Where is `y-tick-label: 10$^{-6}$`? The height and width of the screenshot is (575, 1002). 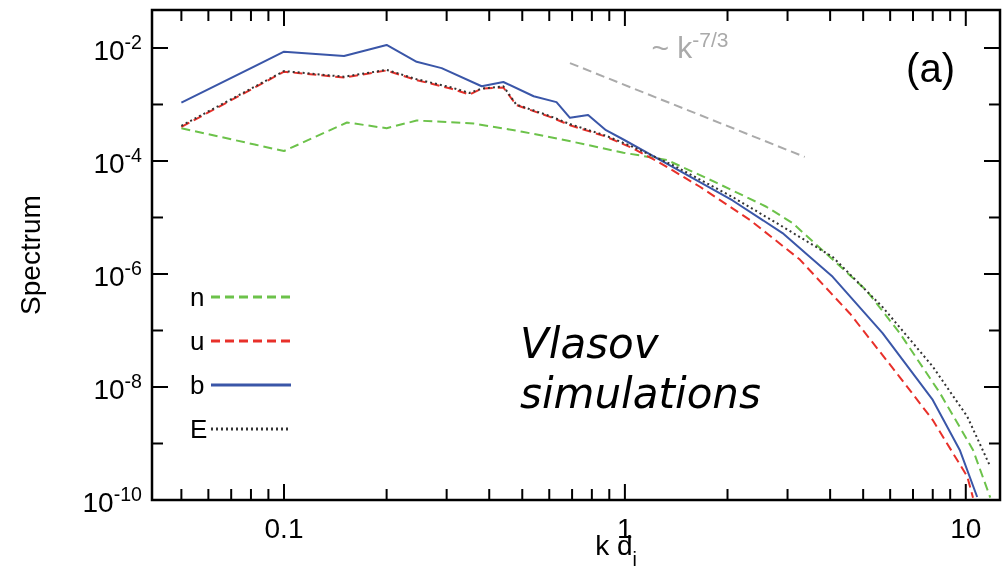 y-tick-label: 10$^{-6}$ is located at coordinates (118, 274).